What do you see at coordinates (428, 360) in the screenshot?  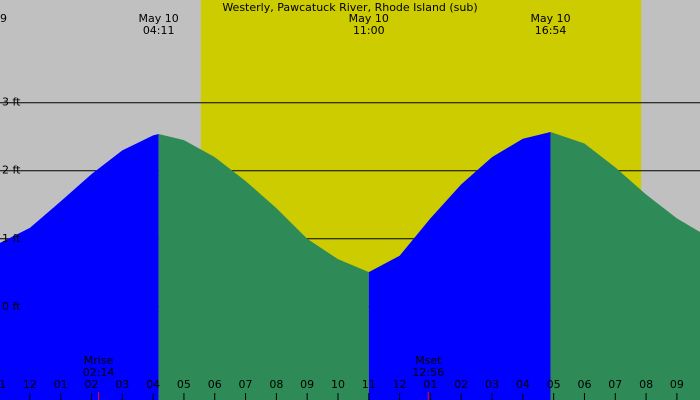 I see `moon-label: Mset` at bounding box center [428, 360].